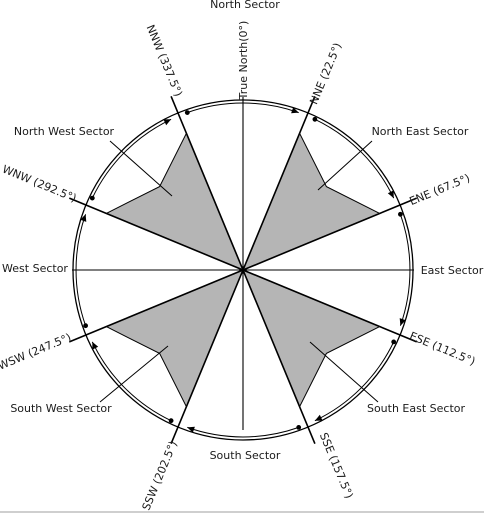  What do you see at coordinates (81, 270) in the screenshot?
I see `arc-west` at bounding box center [81, 270].